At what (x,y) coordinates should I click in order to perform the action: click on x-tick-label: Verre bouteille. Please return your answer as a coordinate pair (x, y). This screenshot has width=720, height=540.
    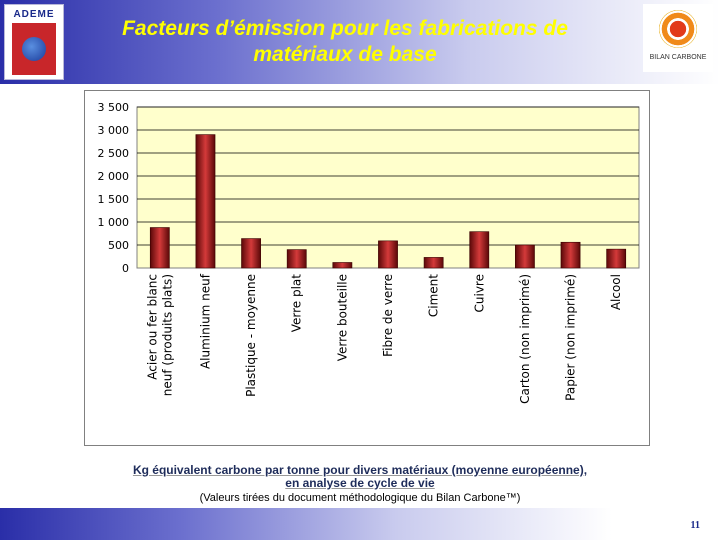
    Looking at the image, I should click on (342, 317).